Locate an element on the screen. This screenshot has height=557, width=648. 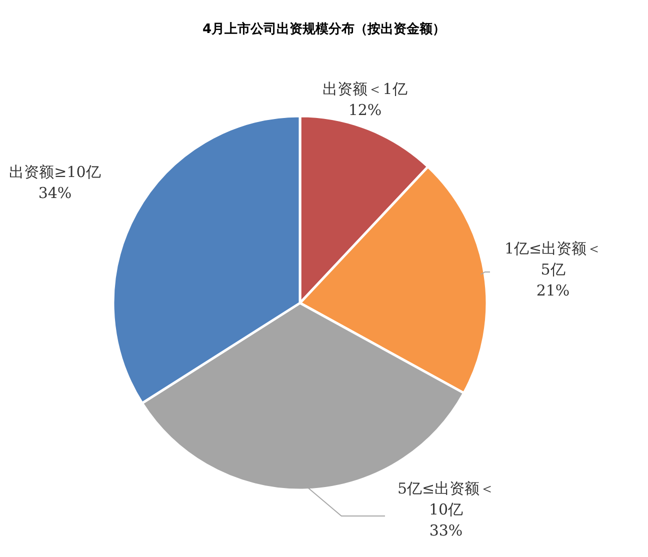
data-label: 21% is located at coordinates (553, 291).